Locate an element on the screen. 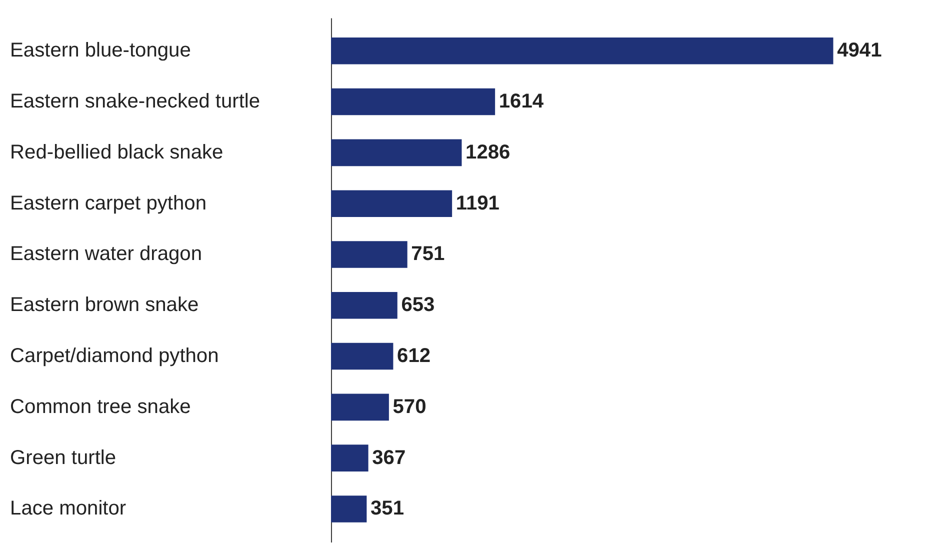 This screenshot has width=949, height=557. data-label: 612 is located at coordinates (414, 356).